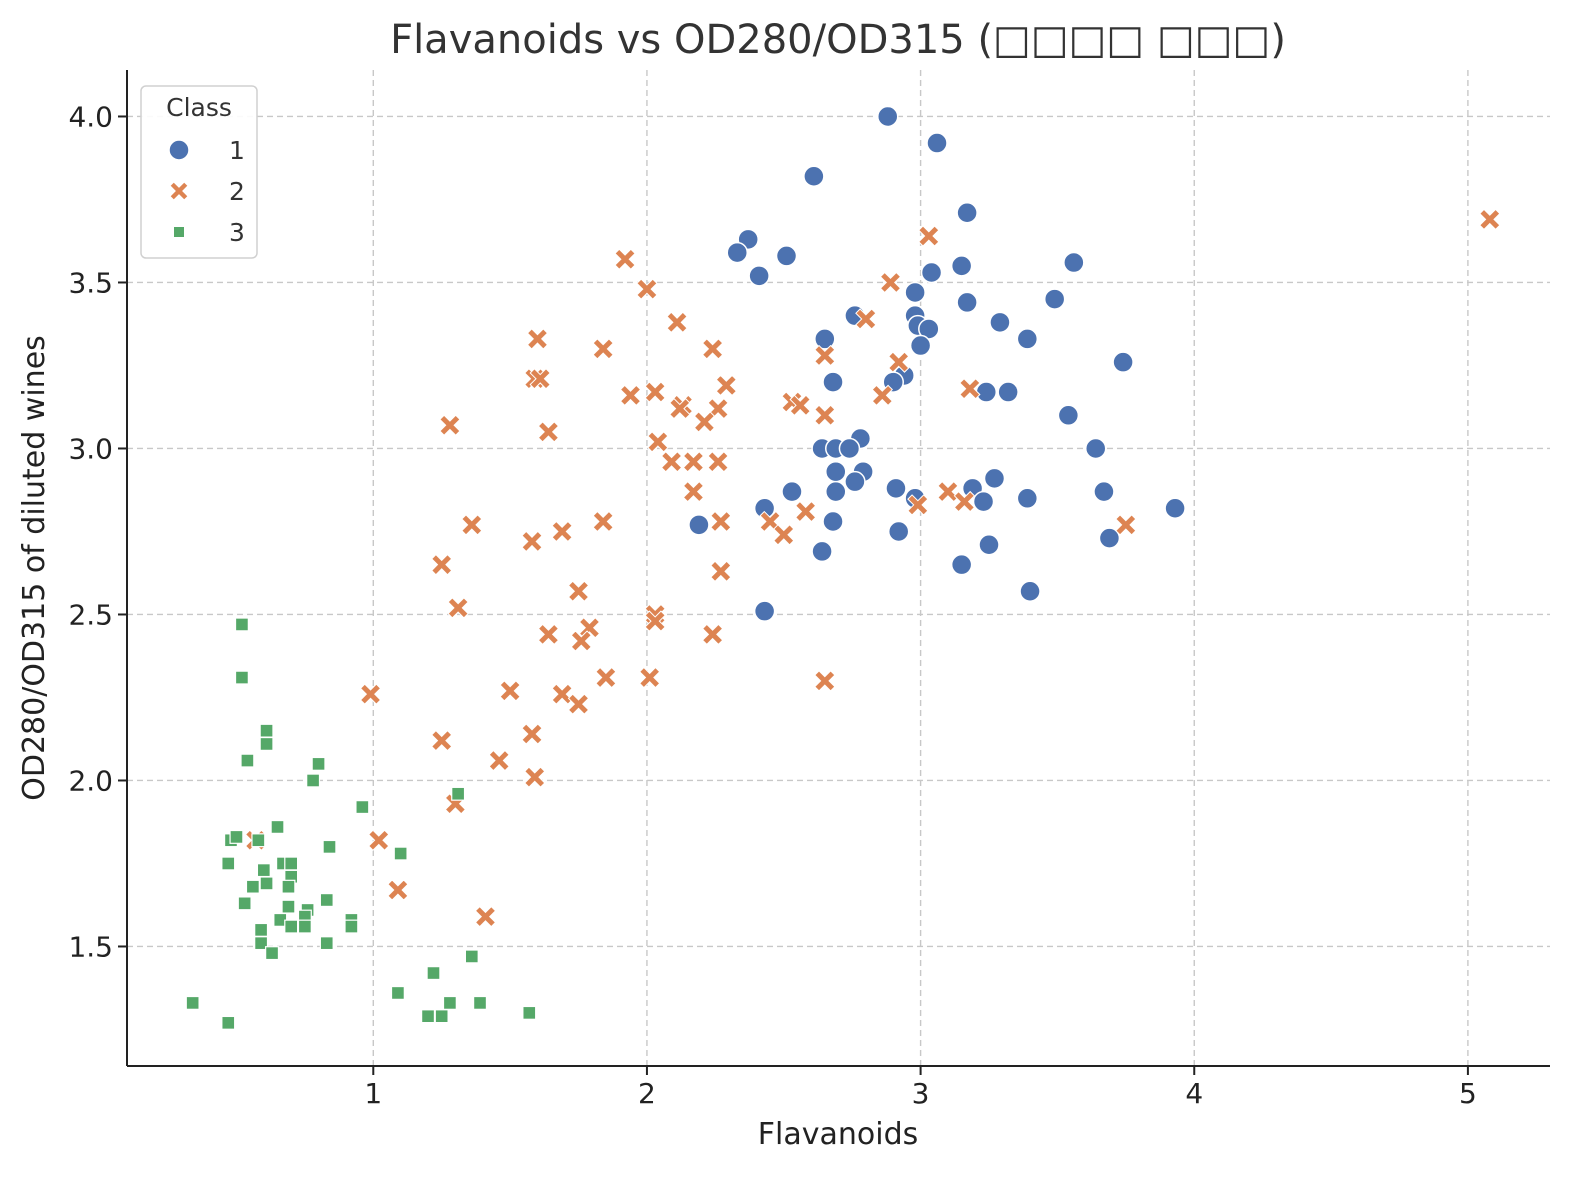 The width and height of the screenshot is (1580, 1180). I want to click on series-3-points, so click(361, 823).